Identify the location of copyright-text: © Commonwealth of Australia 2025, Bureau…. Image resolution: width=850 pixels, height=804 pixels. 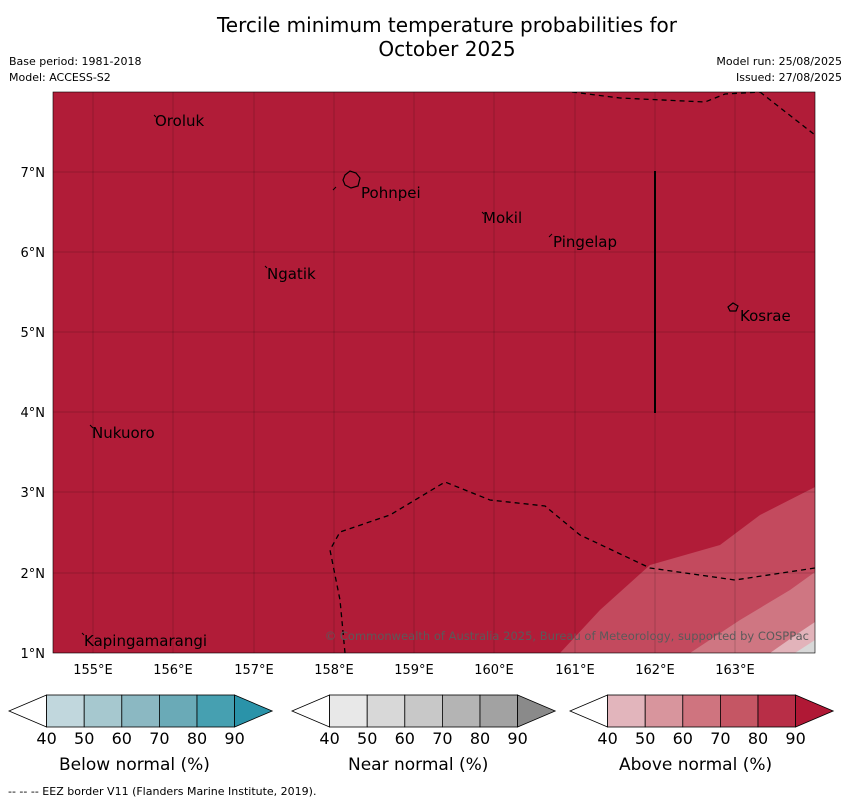
(567, 636).